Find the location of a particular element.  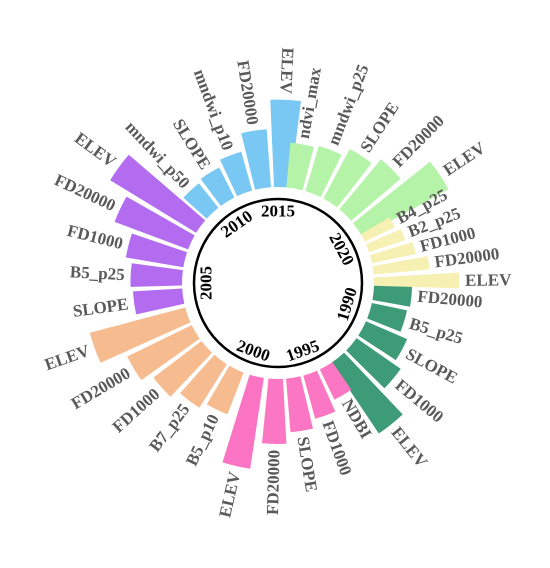

bar-label: B5_p10 is located at coordinates (202, 440).